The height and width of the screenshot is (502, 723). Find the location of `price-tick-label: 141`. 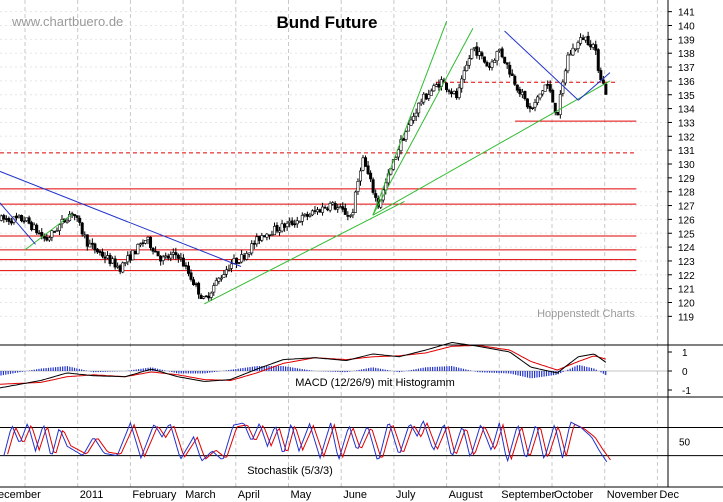

price-tick-label: 141 is located at coordinates (686, 13).